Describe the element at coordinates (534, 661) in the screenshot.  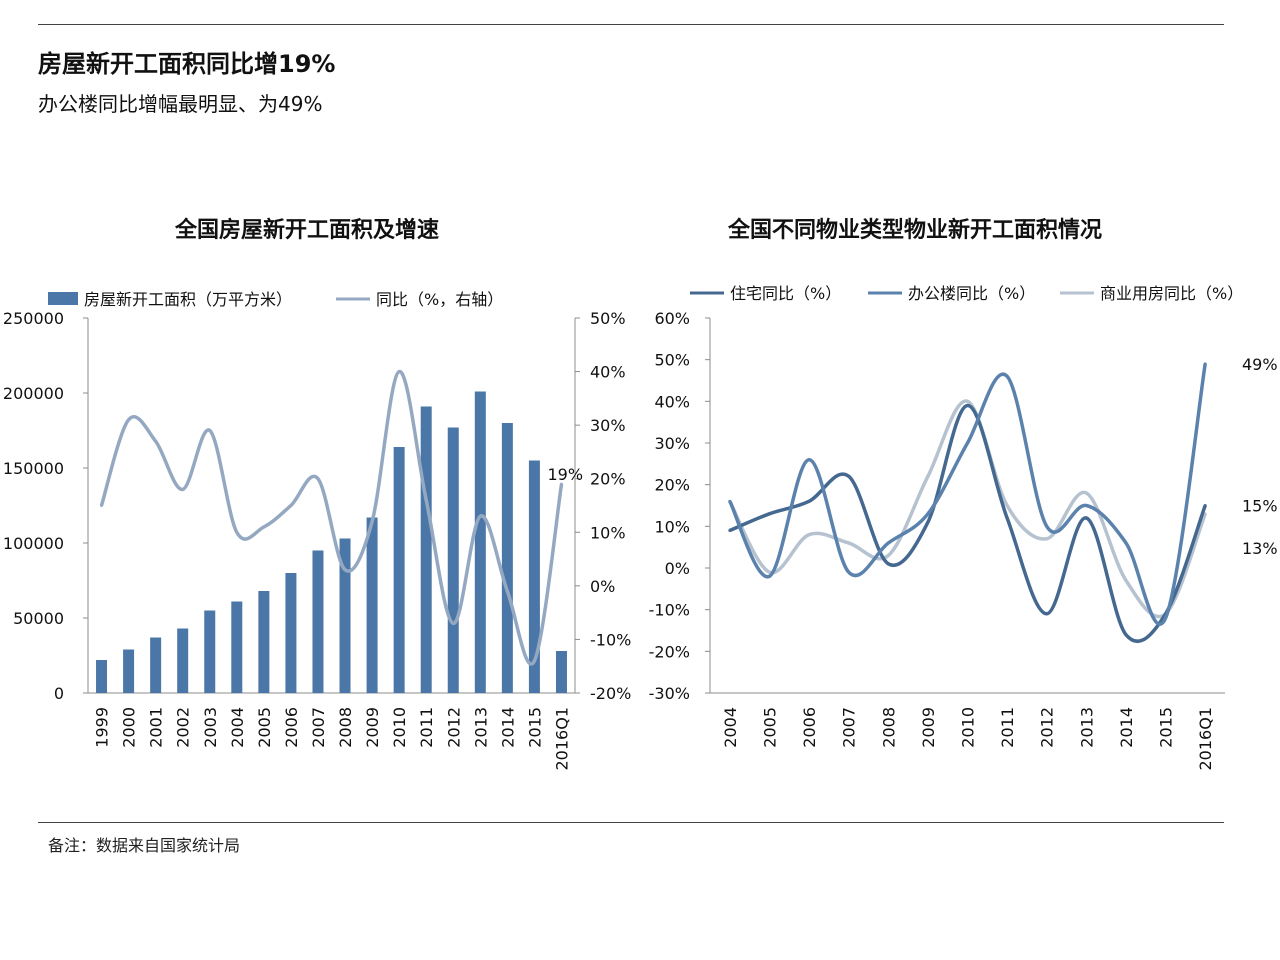
I see `yoy-point-2015` at that location.